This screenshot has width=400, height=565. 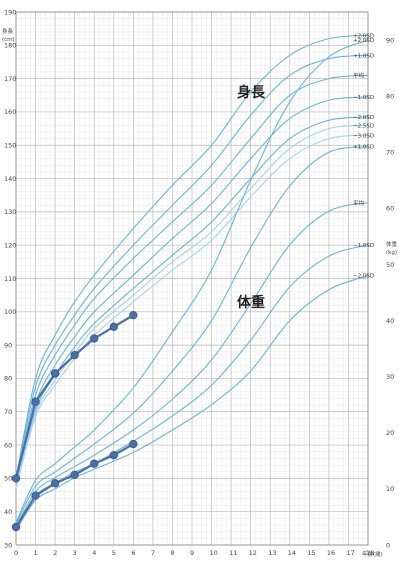 What do you see at coordinates (390, 433) in the screenshot?
I see `weight-tick-label: 20` at bounding box center [390, 433].